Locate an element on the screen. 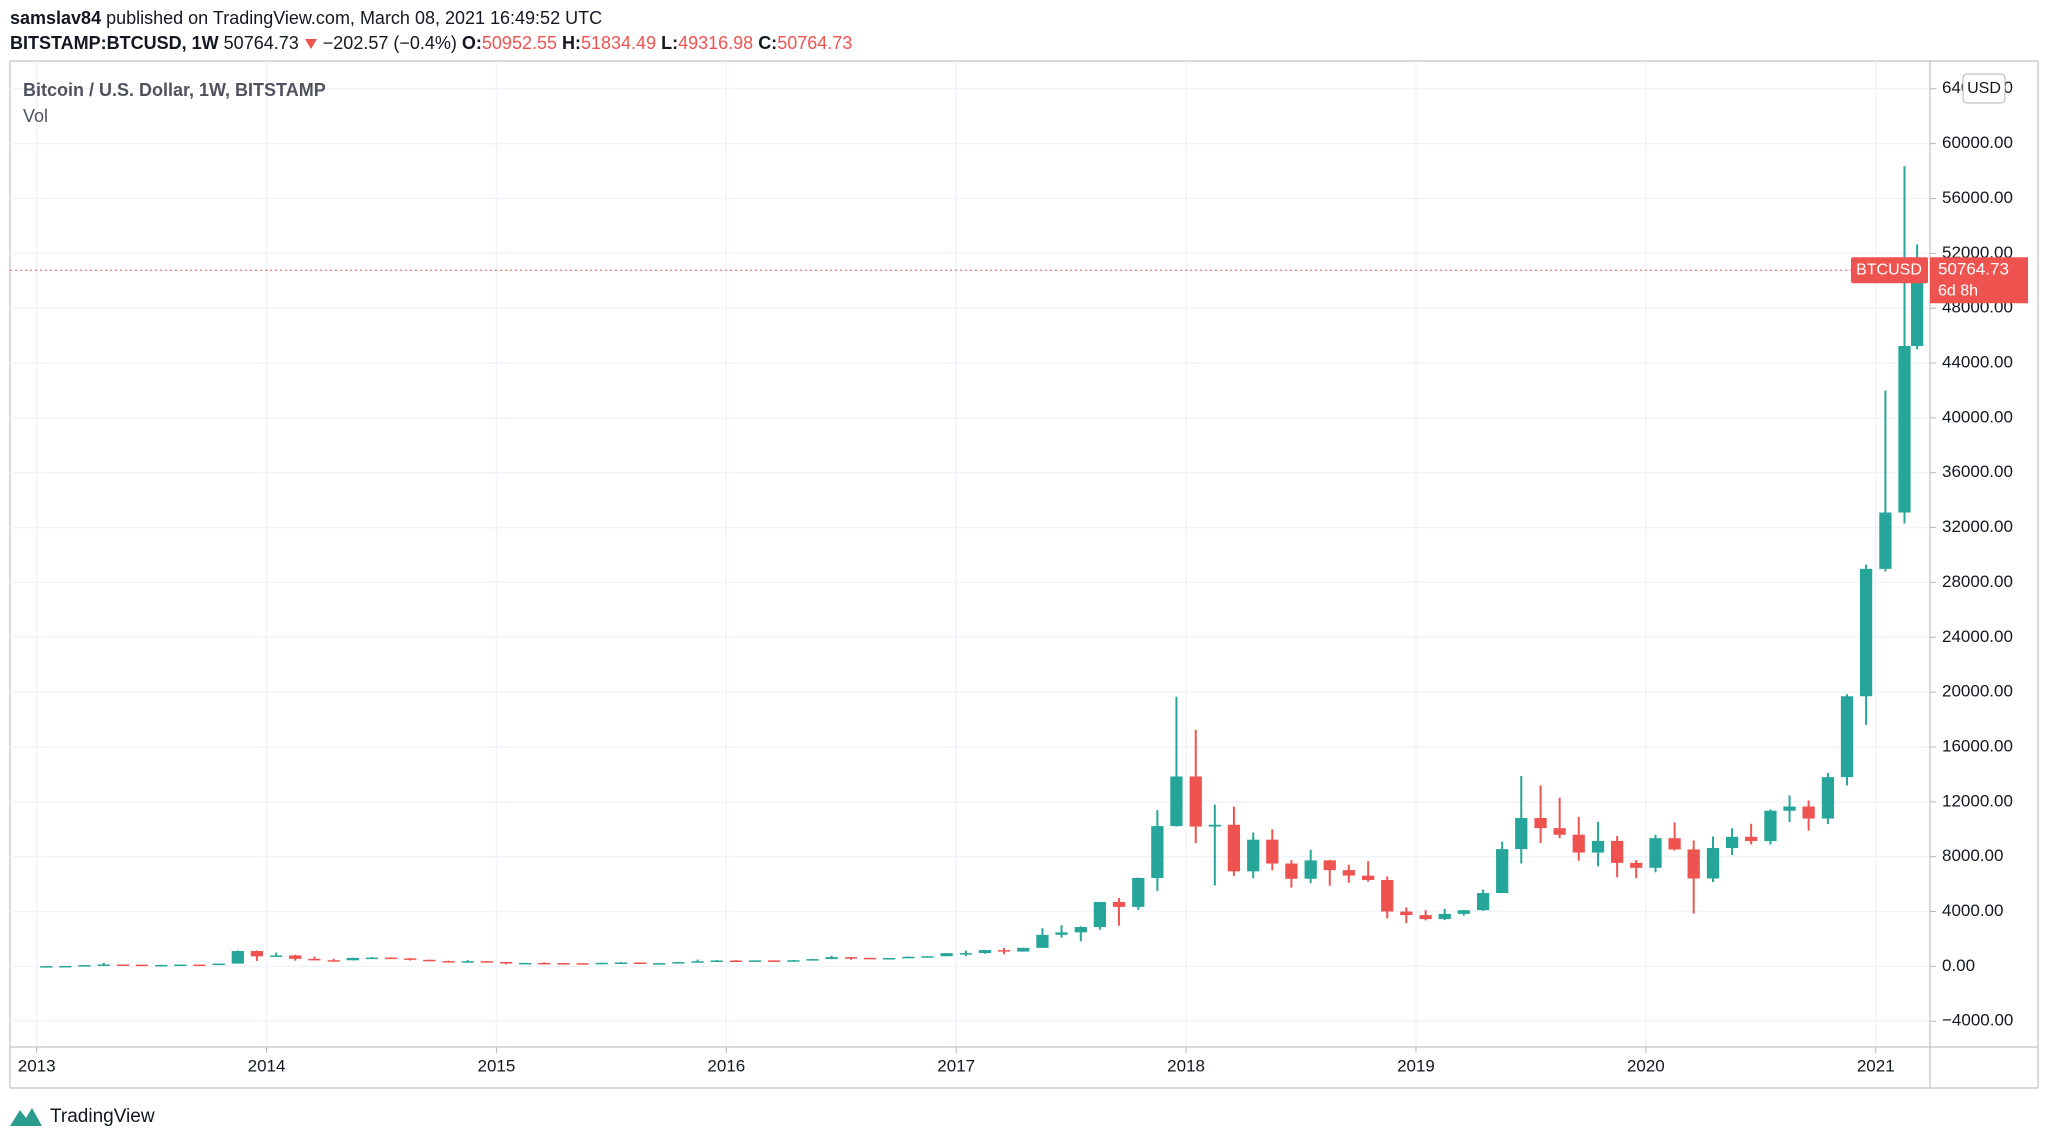 The height and width of the screenshot is (1144, 2048). x-tick-label: 2018 is located at coordinates (1186, 1065).